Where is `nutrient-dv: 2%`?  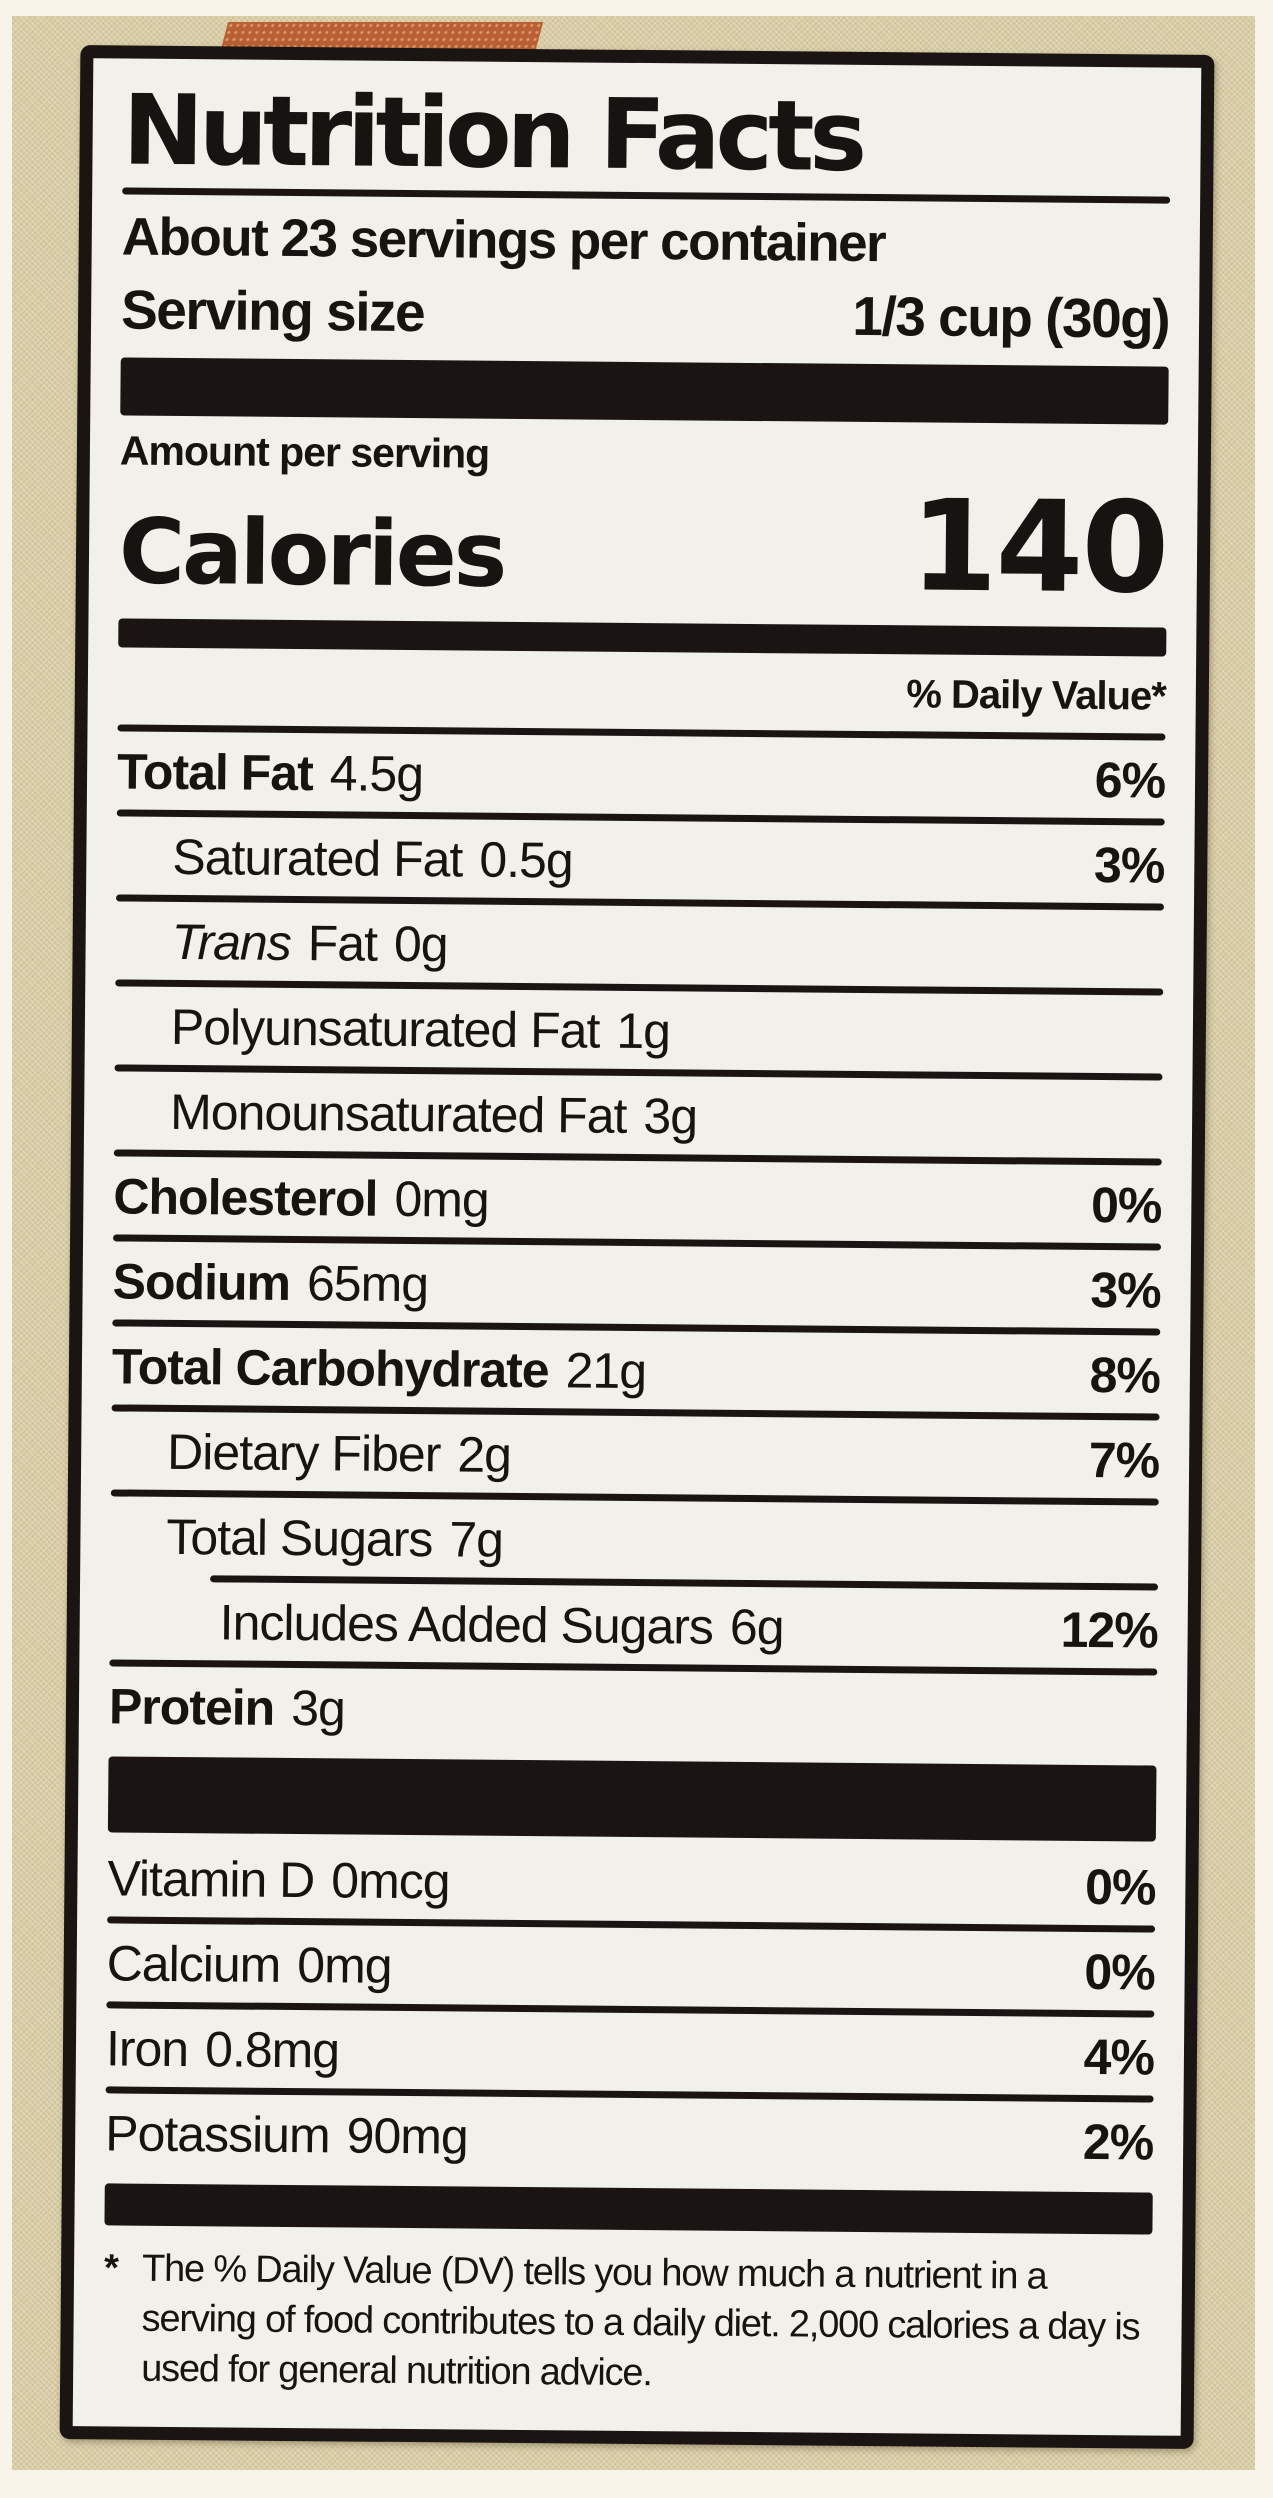
nutrient-dv: 2% is located at coordinates (1118, 2142).